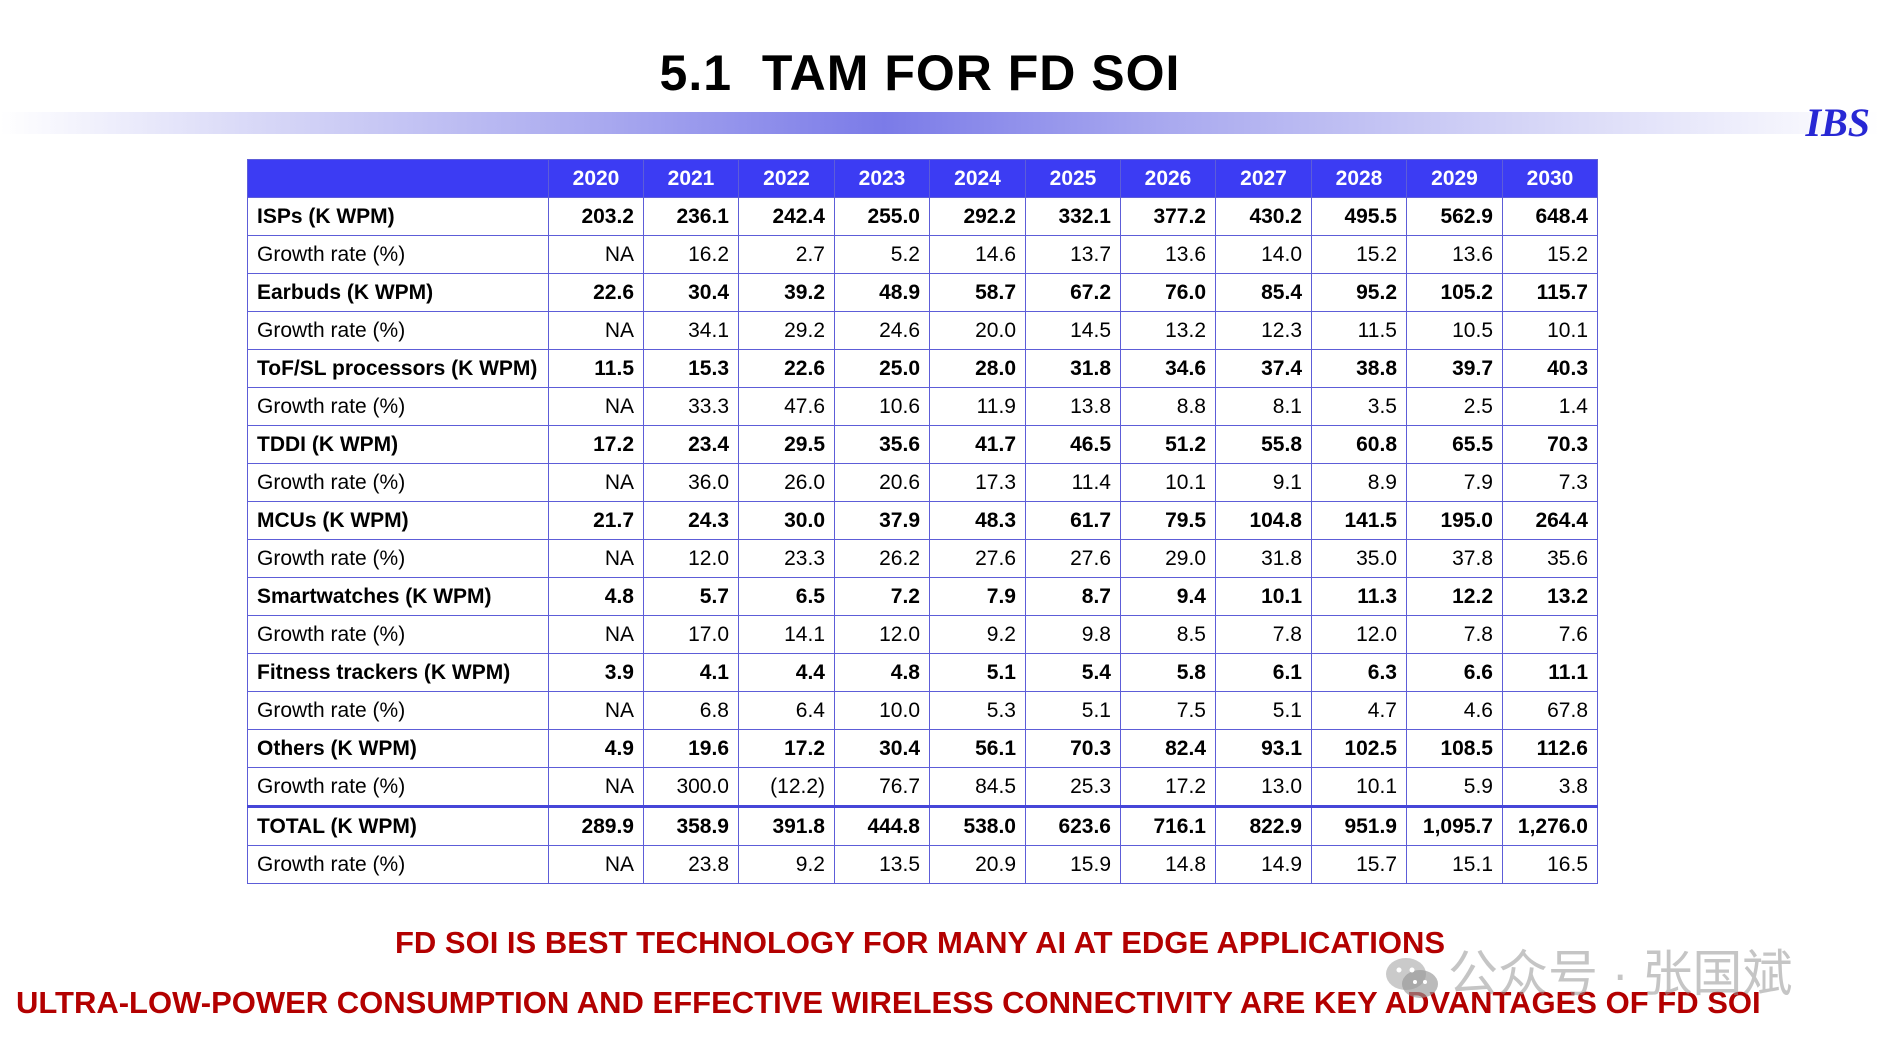 The height and width of the screenshot is (1038, 1880). What do you see at coordinates (1454, 482) in the screenshot?
I see `table-cell: 7.9` at bounding box center [1454, 482].